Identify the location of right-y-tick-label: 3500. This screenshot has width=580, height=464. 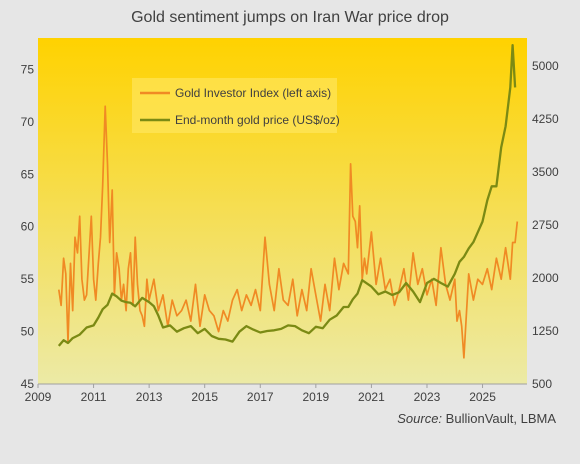
(545, 172).